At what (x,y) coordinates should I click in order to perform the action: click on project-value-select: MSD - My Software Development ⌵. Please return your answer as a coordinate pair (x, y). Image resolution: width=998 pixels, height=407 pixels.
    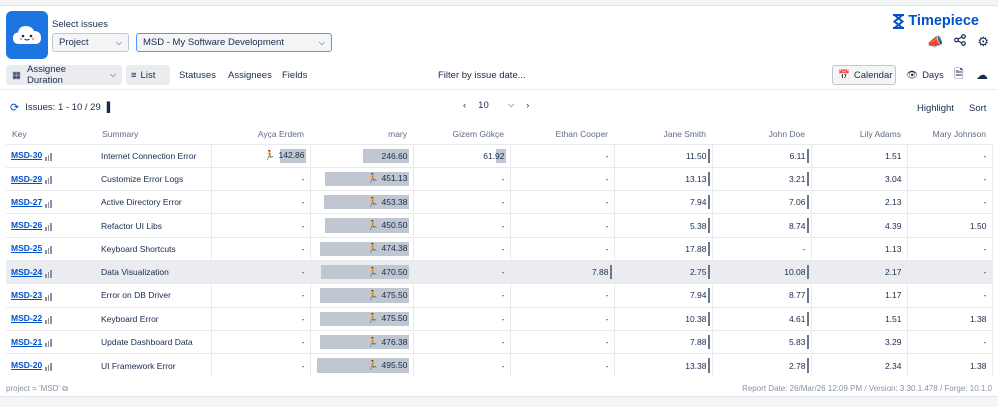
    Looking at the image, I should click on (234, 42).